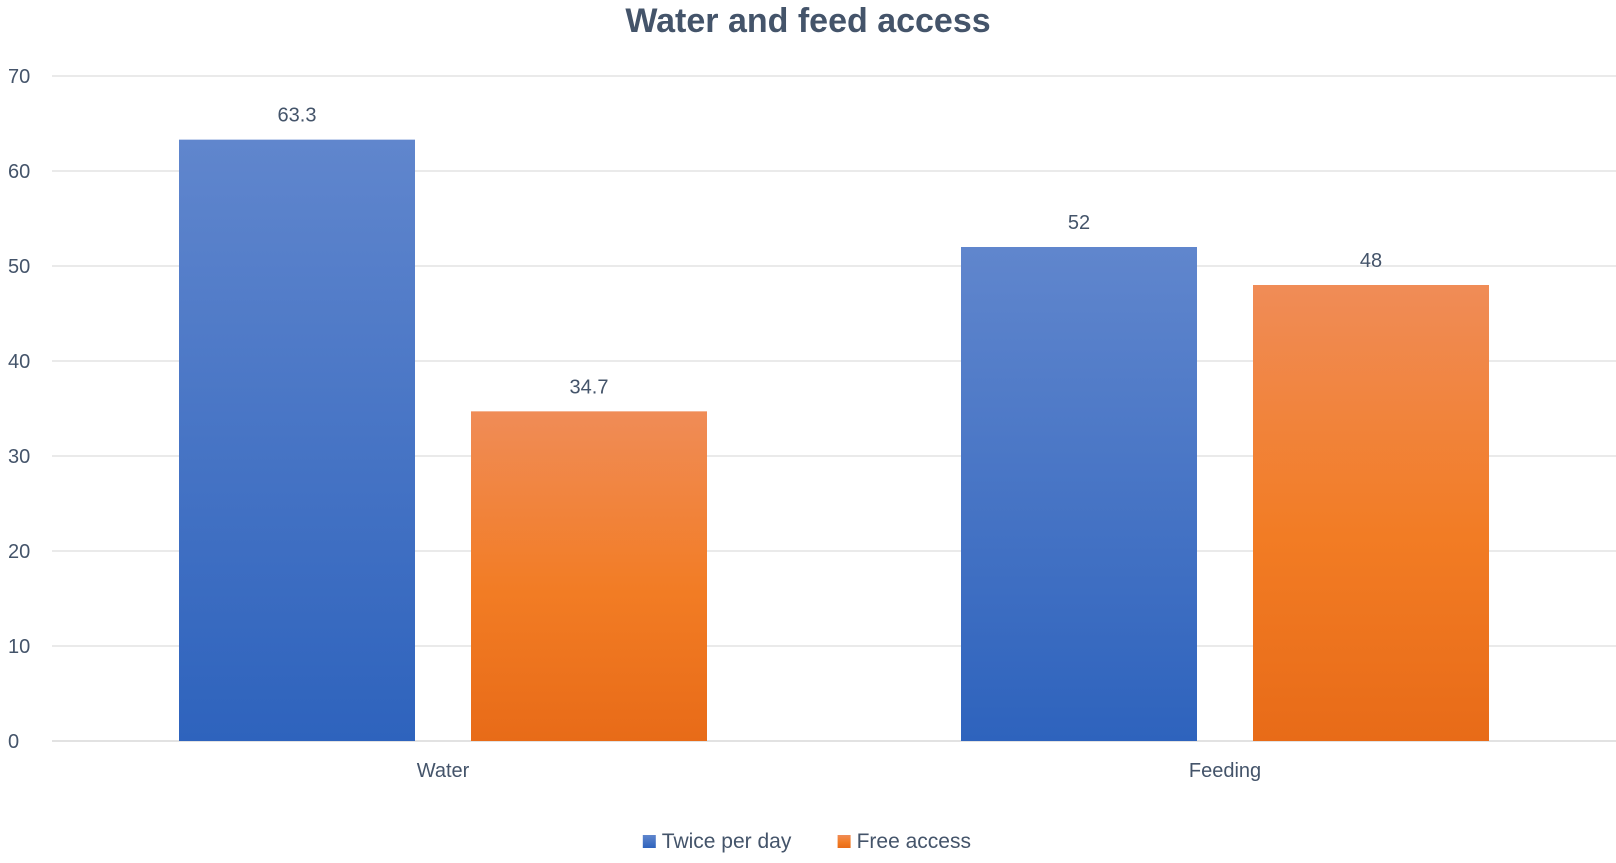 The image size is (1616, 863). Describe the element at coordinates (13, 742) in the screenshot. I see `y-tick-label: 0` at that location.